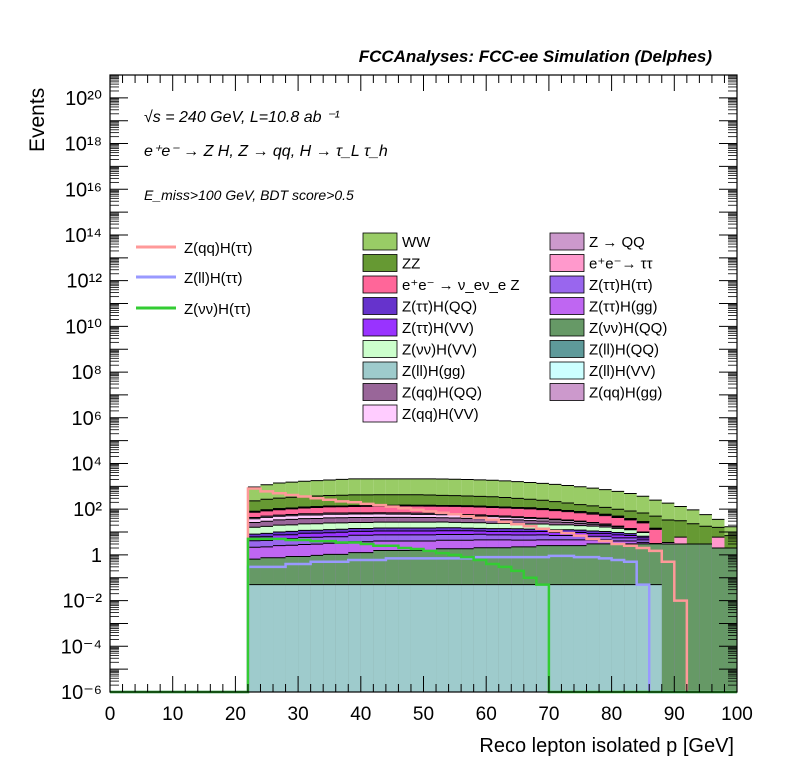 This screenshot has height=772, width=796. Describe the element at coordinates (81, 693) in the screenshot. I see `y-tick-label: 10⁻⁶` at that location.